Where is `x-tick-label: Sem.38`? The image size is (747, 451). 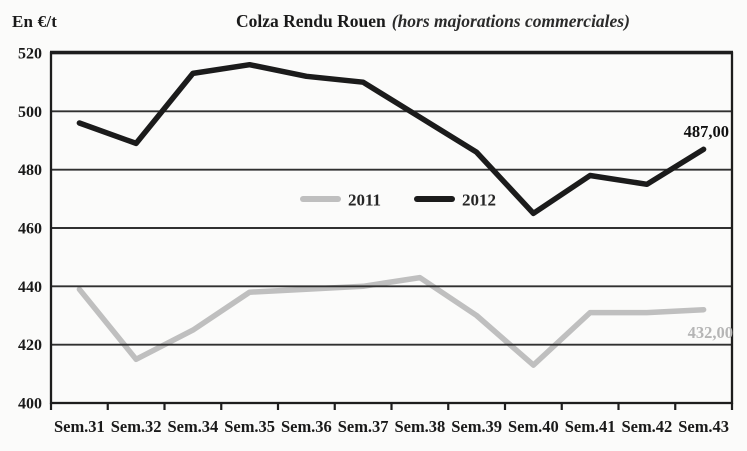
x-tick-label: Sem.38 is located at coordinates (419, 426).